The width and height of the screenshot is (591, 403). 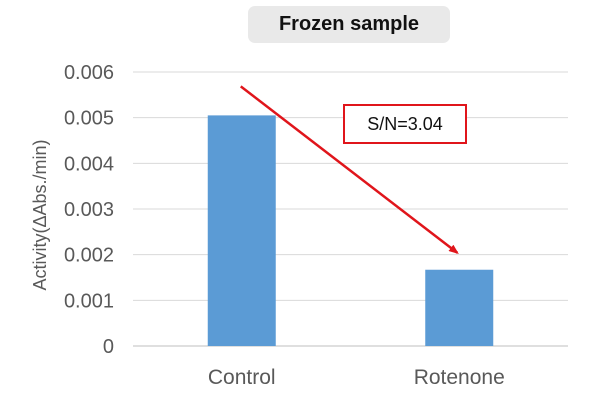 I want to click on chart-title: Frozen sample, so click(x=349, y=24).